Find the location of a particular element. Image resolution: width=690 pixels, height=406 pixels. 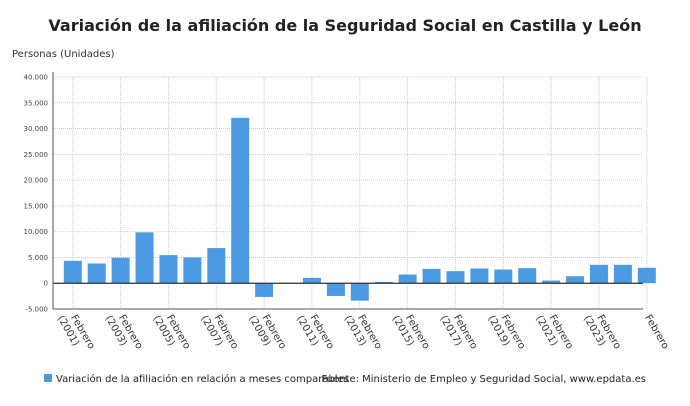

x-tick-label: Febrero(2003) is located at coordinates (124, 332).